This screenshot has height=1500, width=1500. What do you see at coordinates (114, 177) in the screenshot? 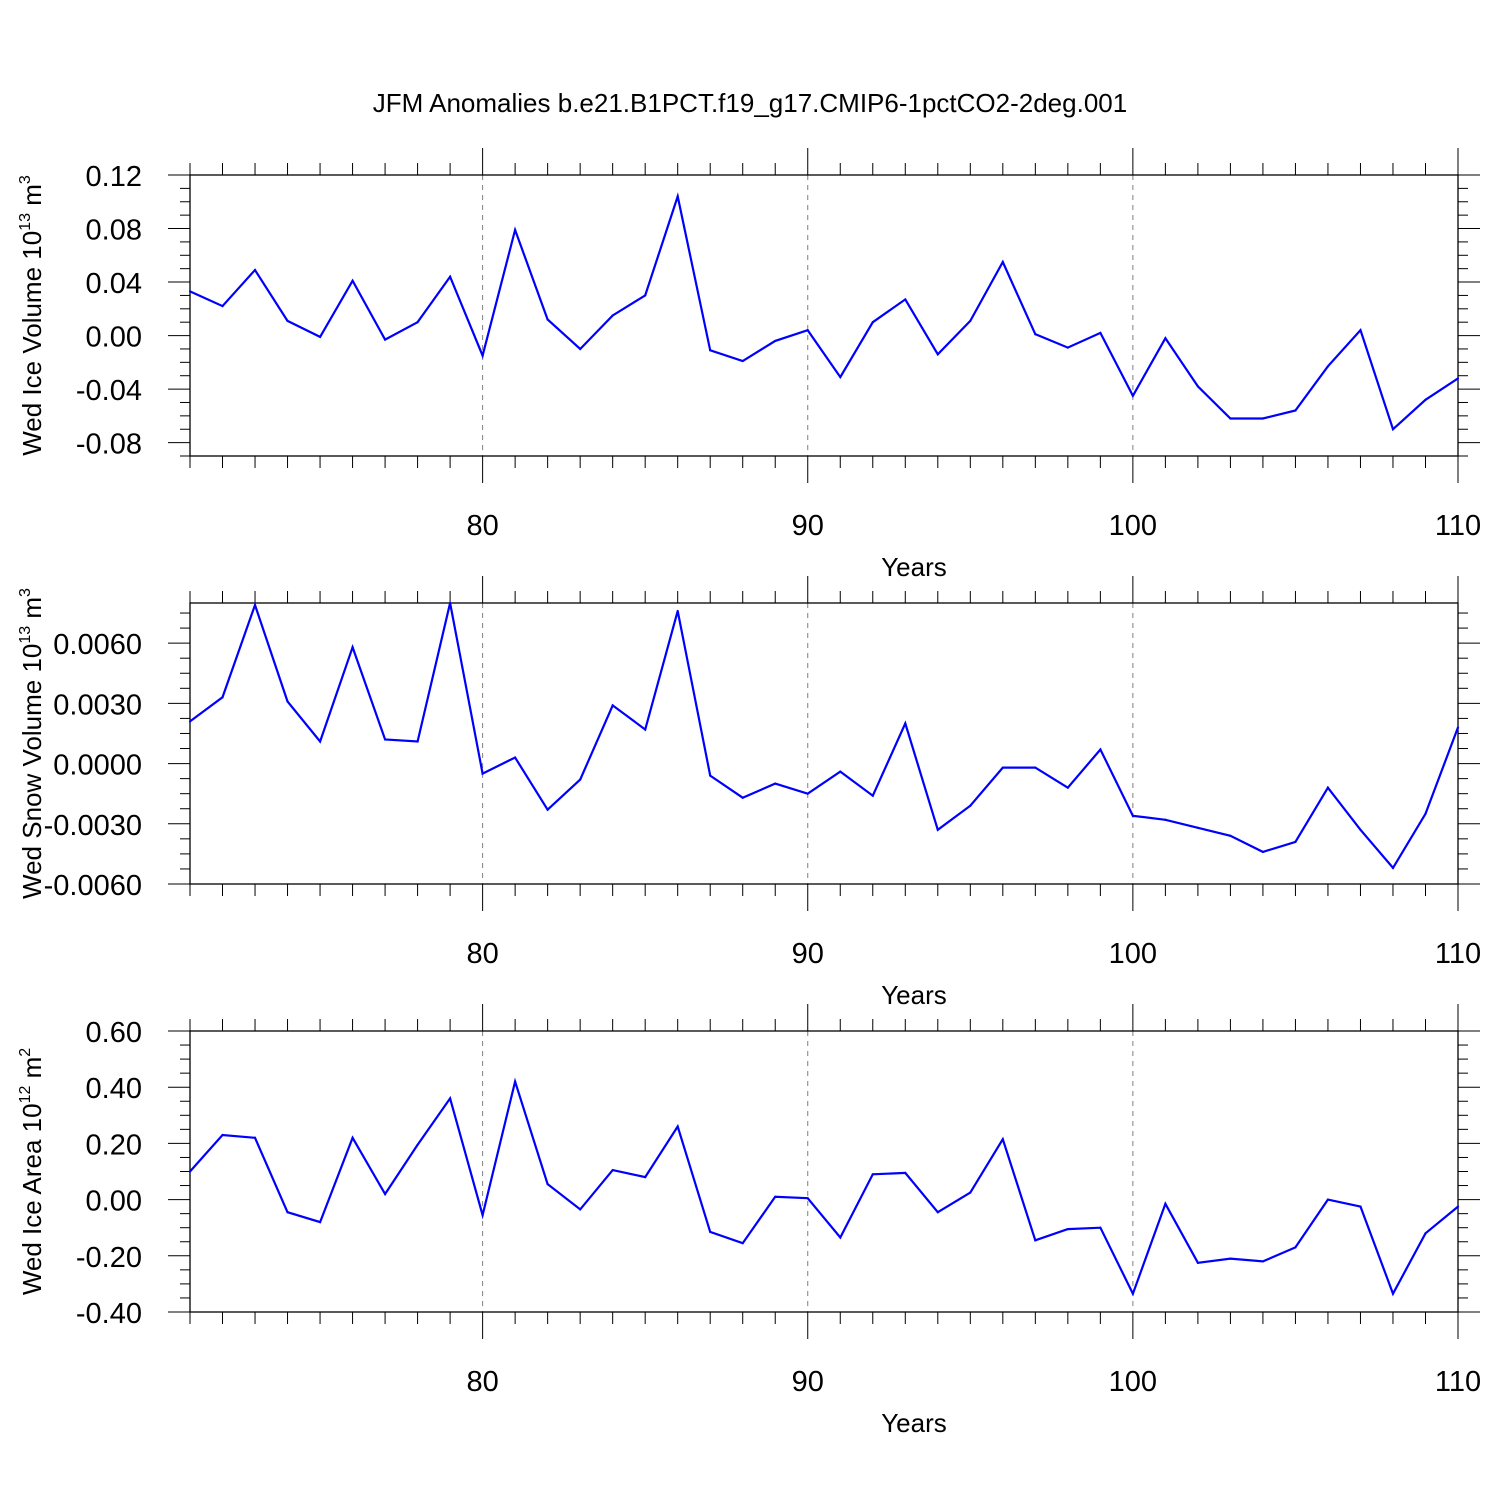
I see `y-tick-label: 0.12` at bounding box center [114, 177].